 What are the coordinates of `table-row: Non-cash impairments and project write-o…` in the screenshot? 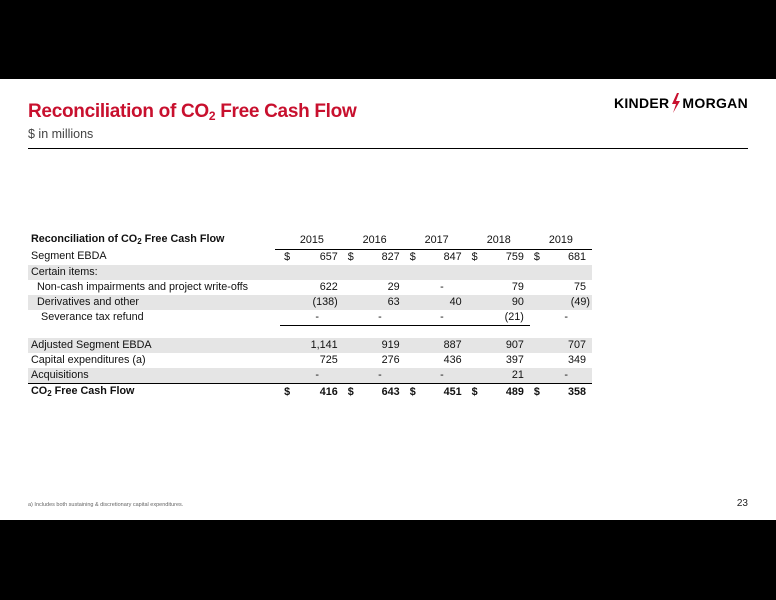 It's located at (311, 286).